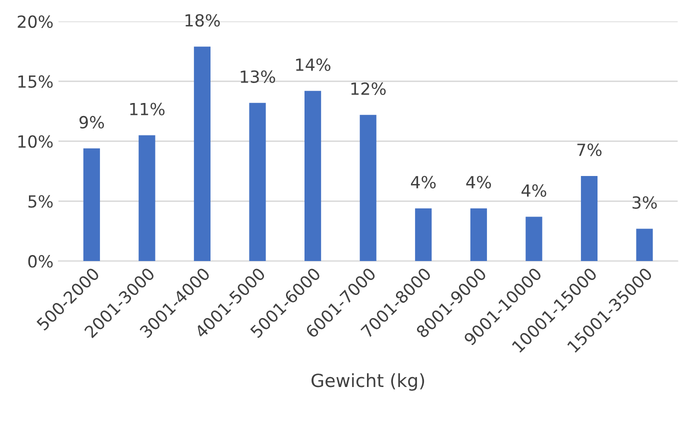  What do you see at coordinates (313, 65) in the screenshot?
I see `data-label: 14%` at bounding box center [313, 65].